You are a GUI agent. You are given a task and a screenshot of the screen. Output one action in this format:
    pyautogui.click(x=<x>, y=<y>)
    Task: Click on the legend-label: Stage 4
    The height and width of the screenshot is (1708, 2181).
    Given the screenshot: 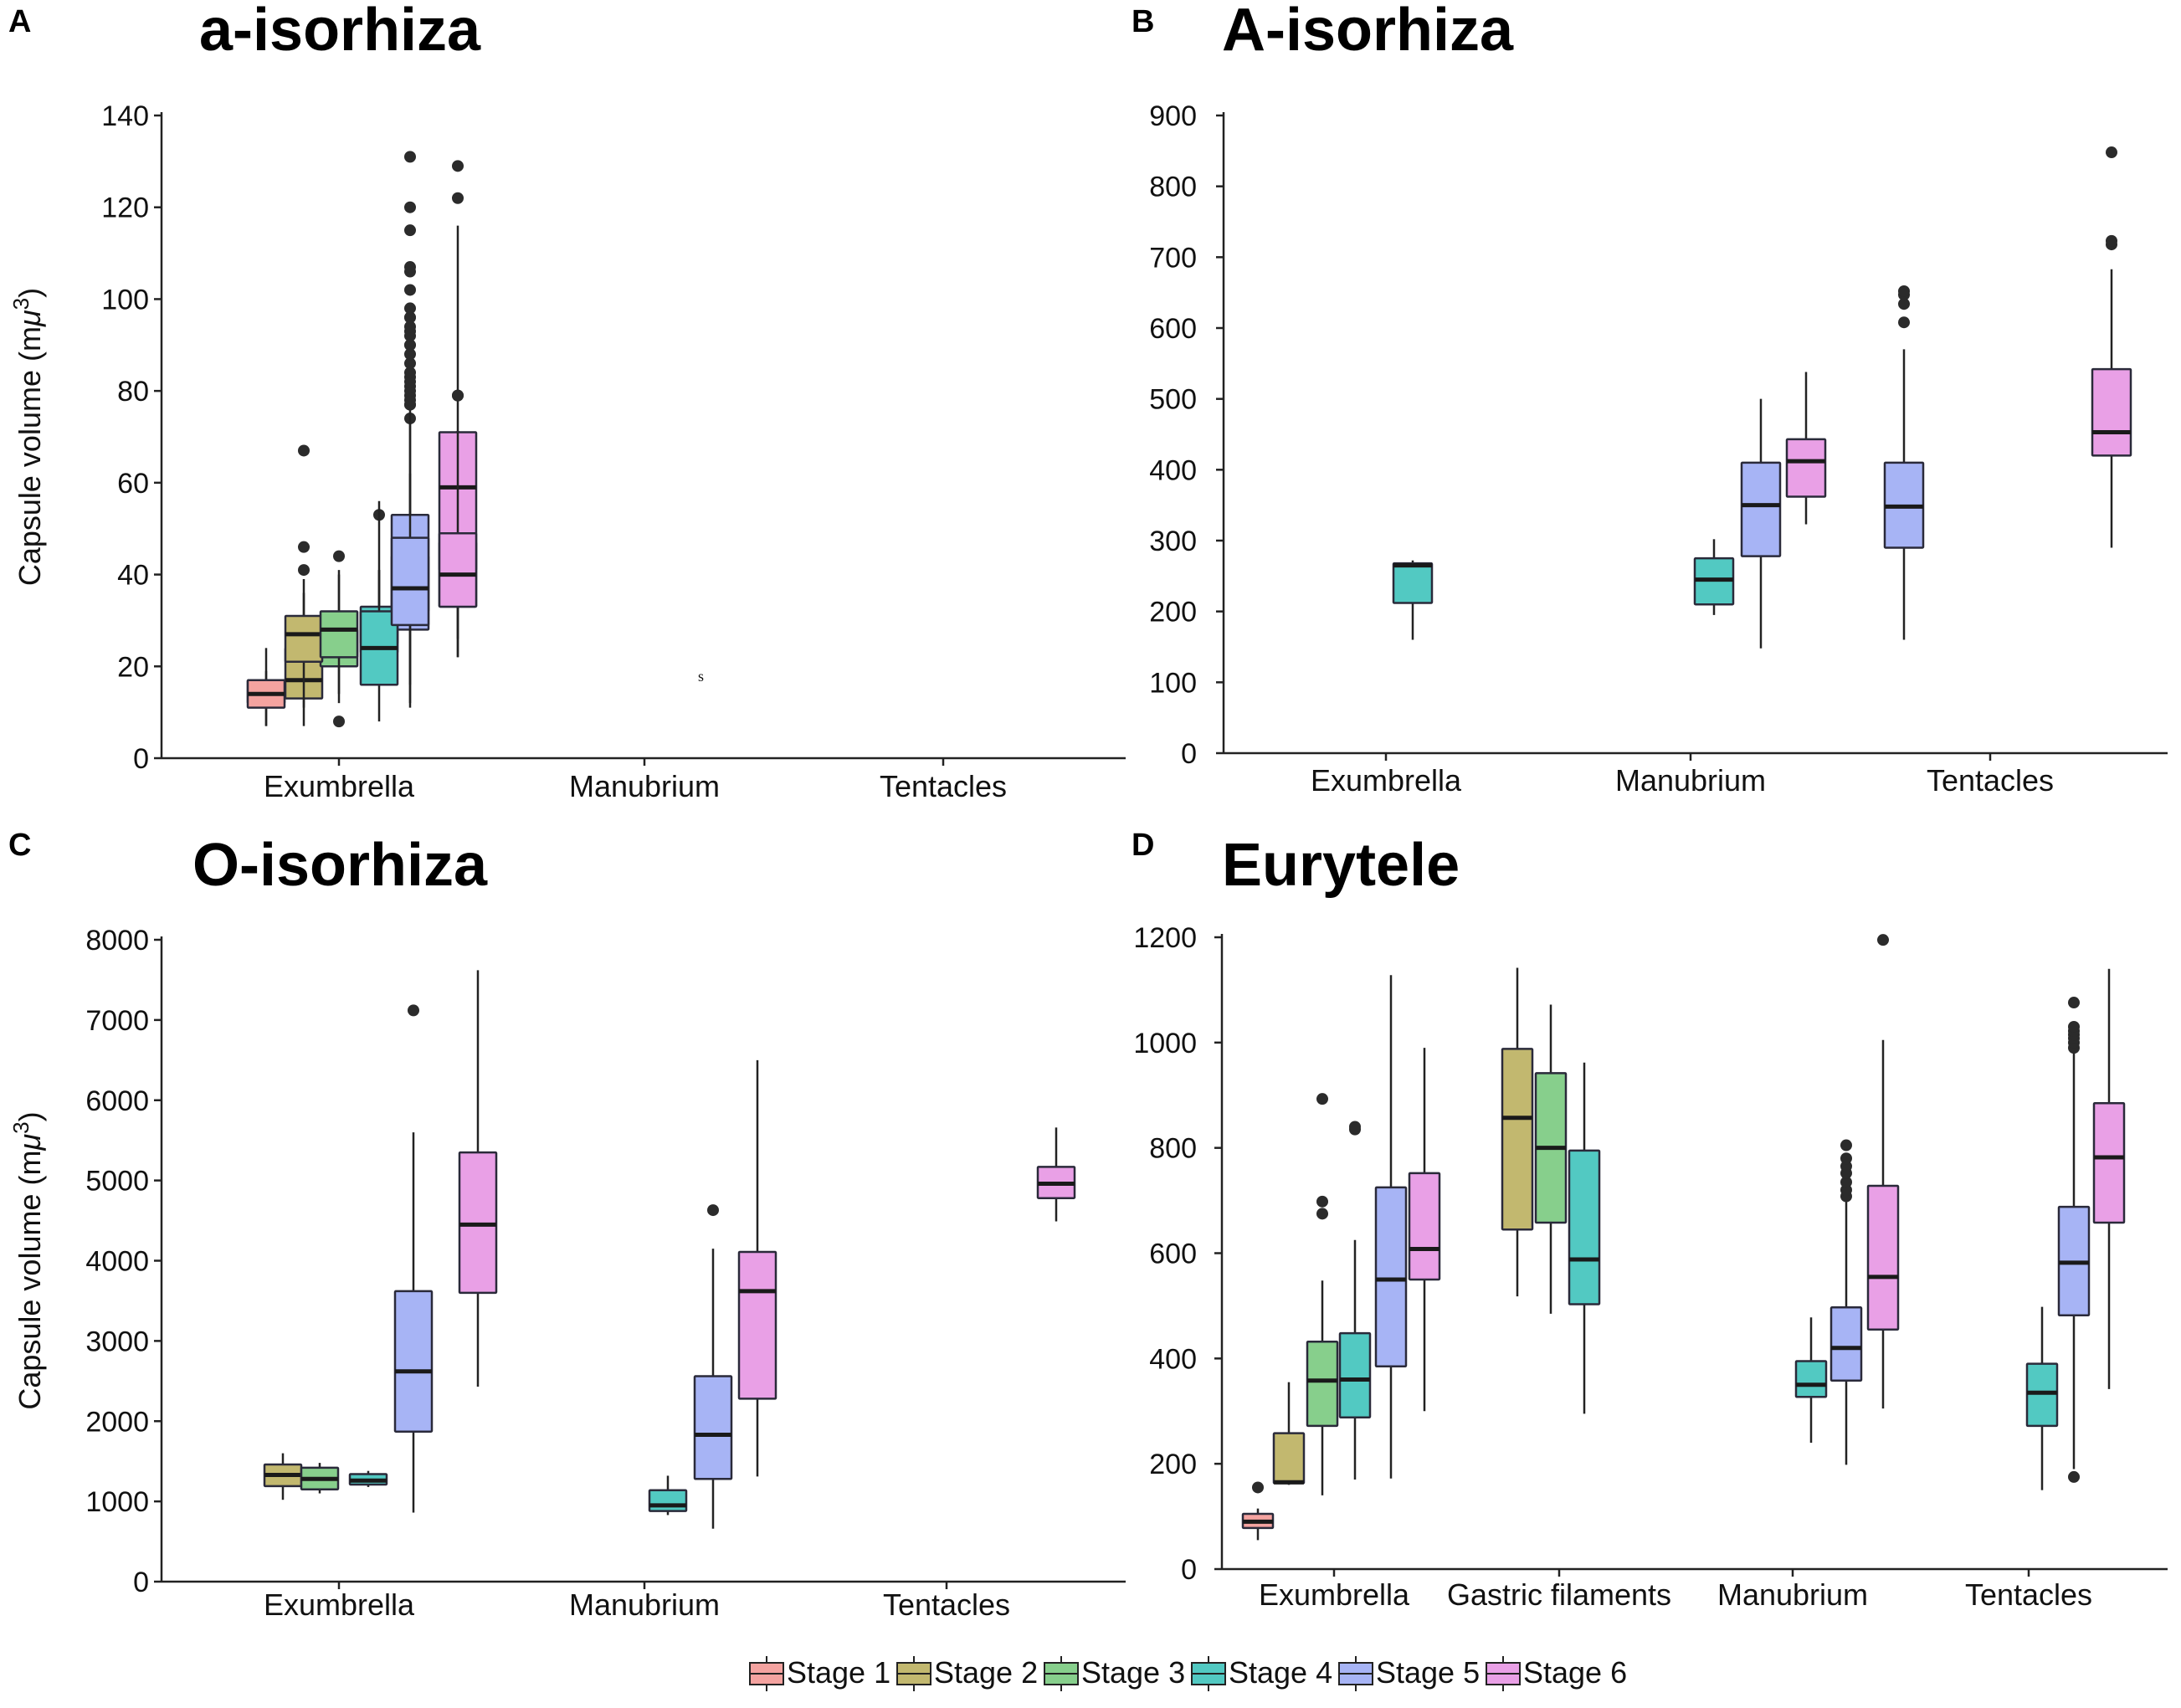 What is the action you would take?
    pyautogui.click(x=1280, y=1672)
    